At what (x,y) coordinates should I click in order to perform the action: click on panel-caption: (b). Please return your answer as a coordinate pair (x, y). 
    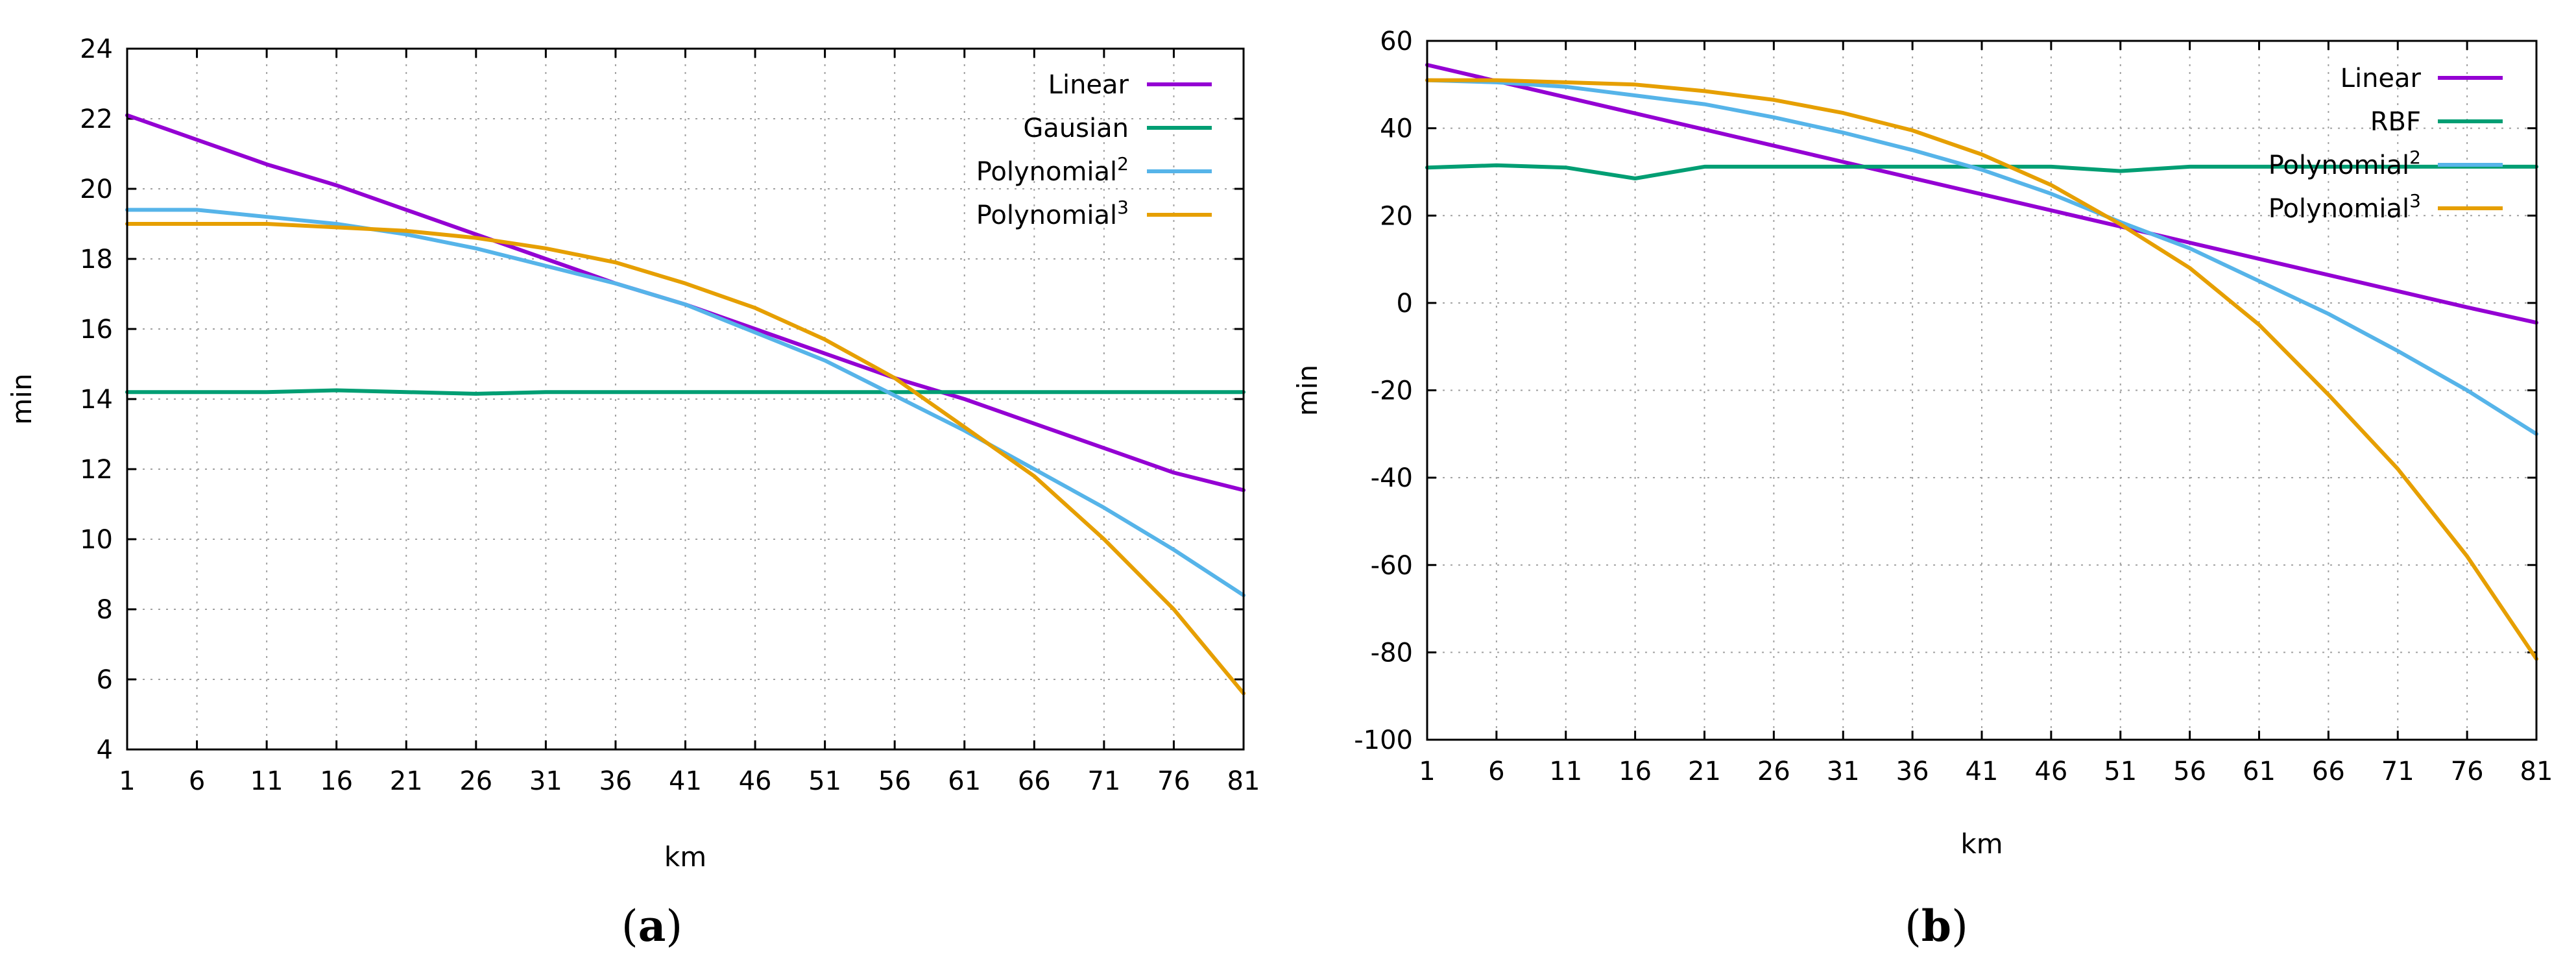
    Looking at the image, I should click on (1936, 926).